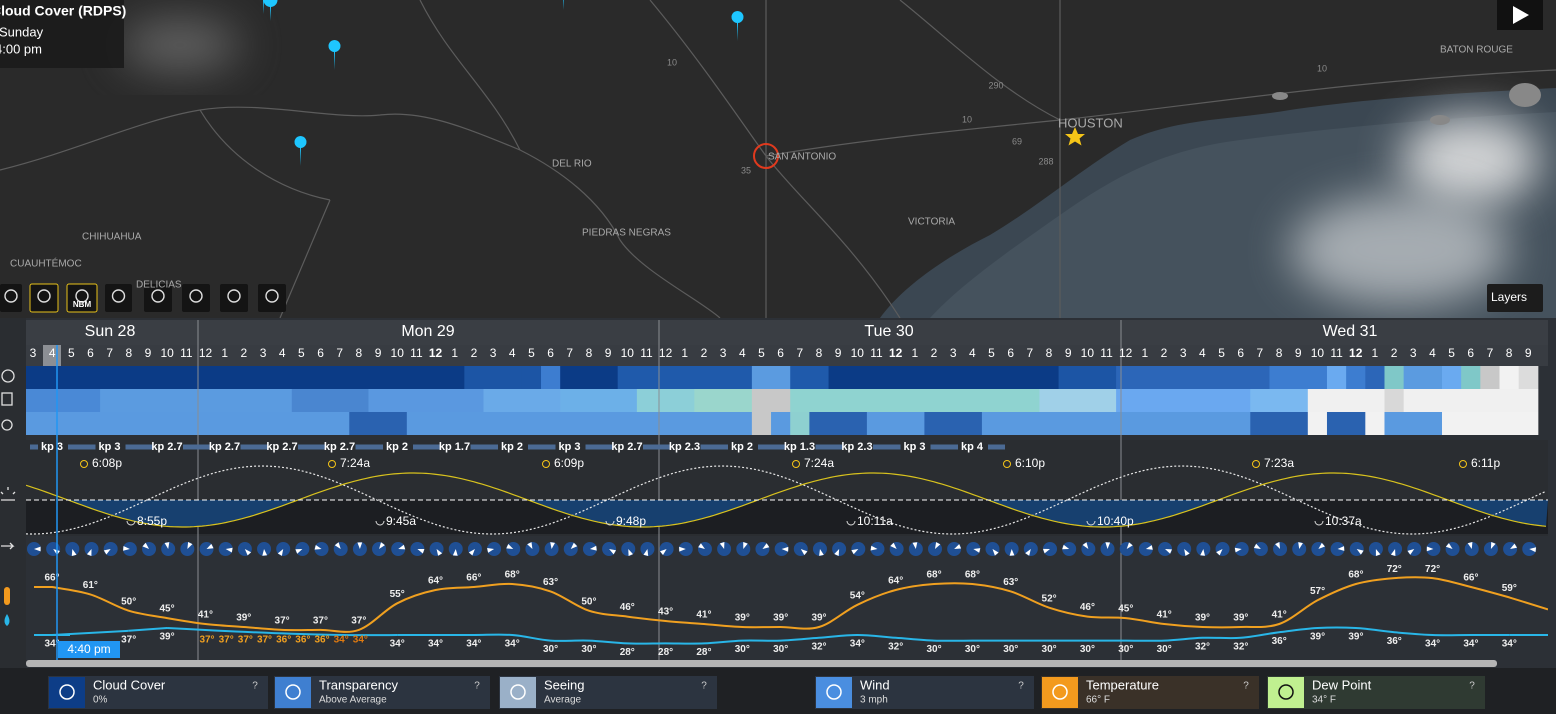 The height and width of the screenshot is (714, 1556). What do you see at coordinates (320, 621) in the screenshot?
I see `temperature-label: 37°` at bounding box center [320, 621].